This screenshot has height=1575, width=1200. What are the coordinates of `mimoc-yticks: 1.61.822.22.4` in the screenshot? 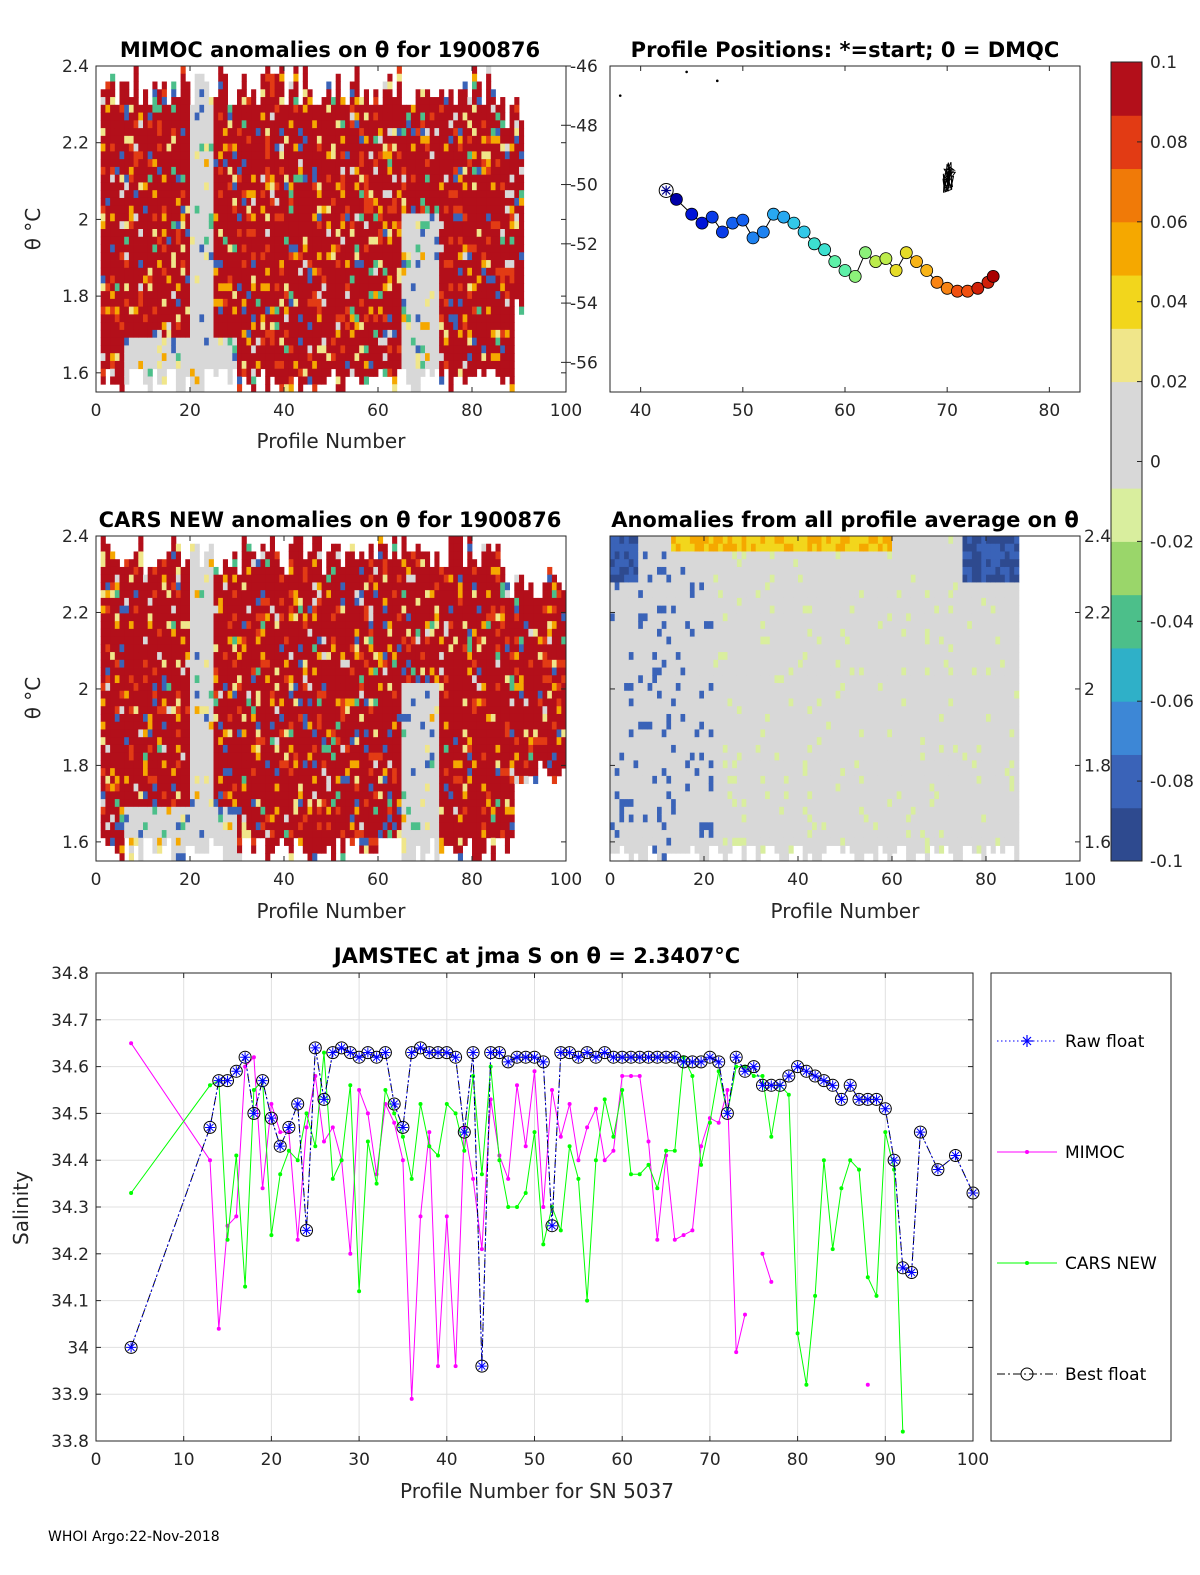 It's located at (314, 220).